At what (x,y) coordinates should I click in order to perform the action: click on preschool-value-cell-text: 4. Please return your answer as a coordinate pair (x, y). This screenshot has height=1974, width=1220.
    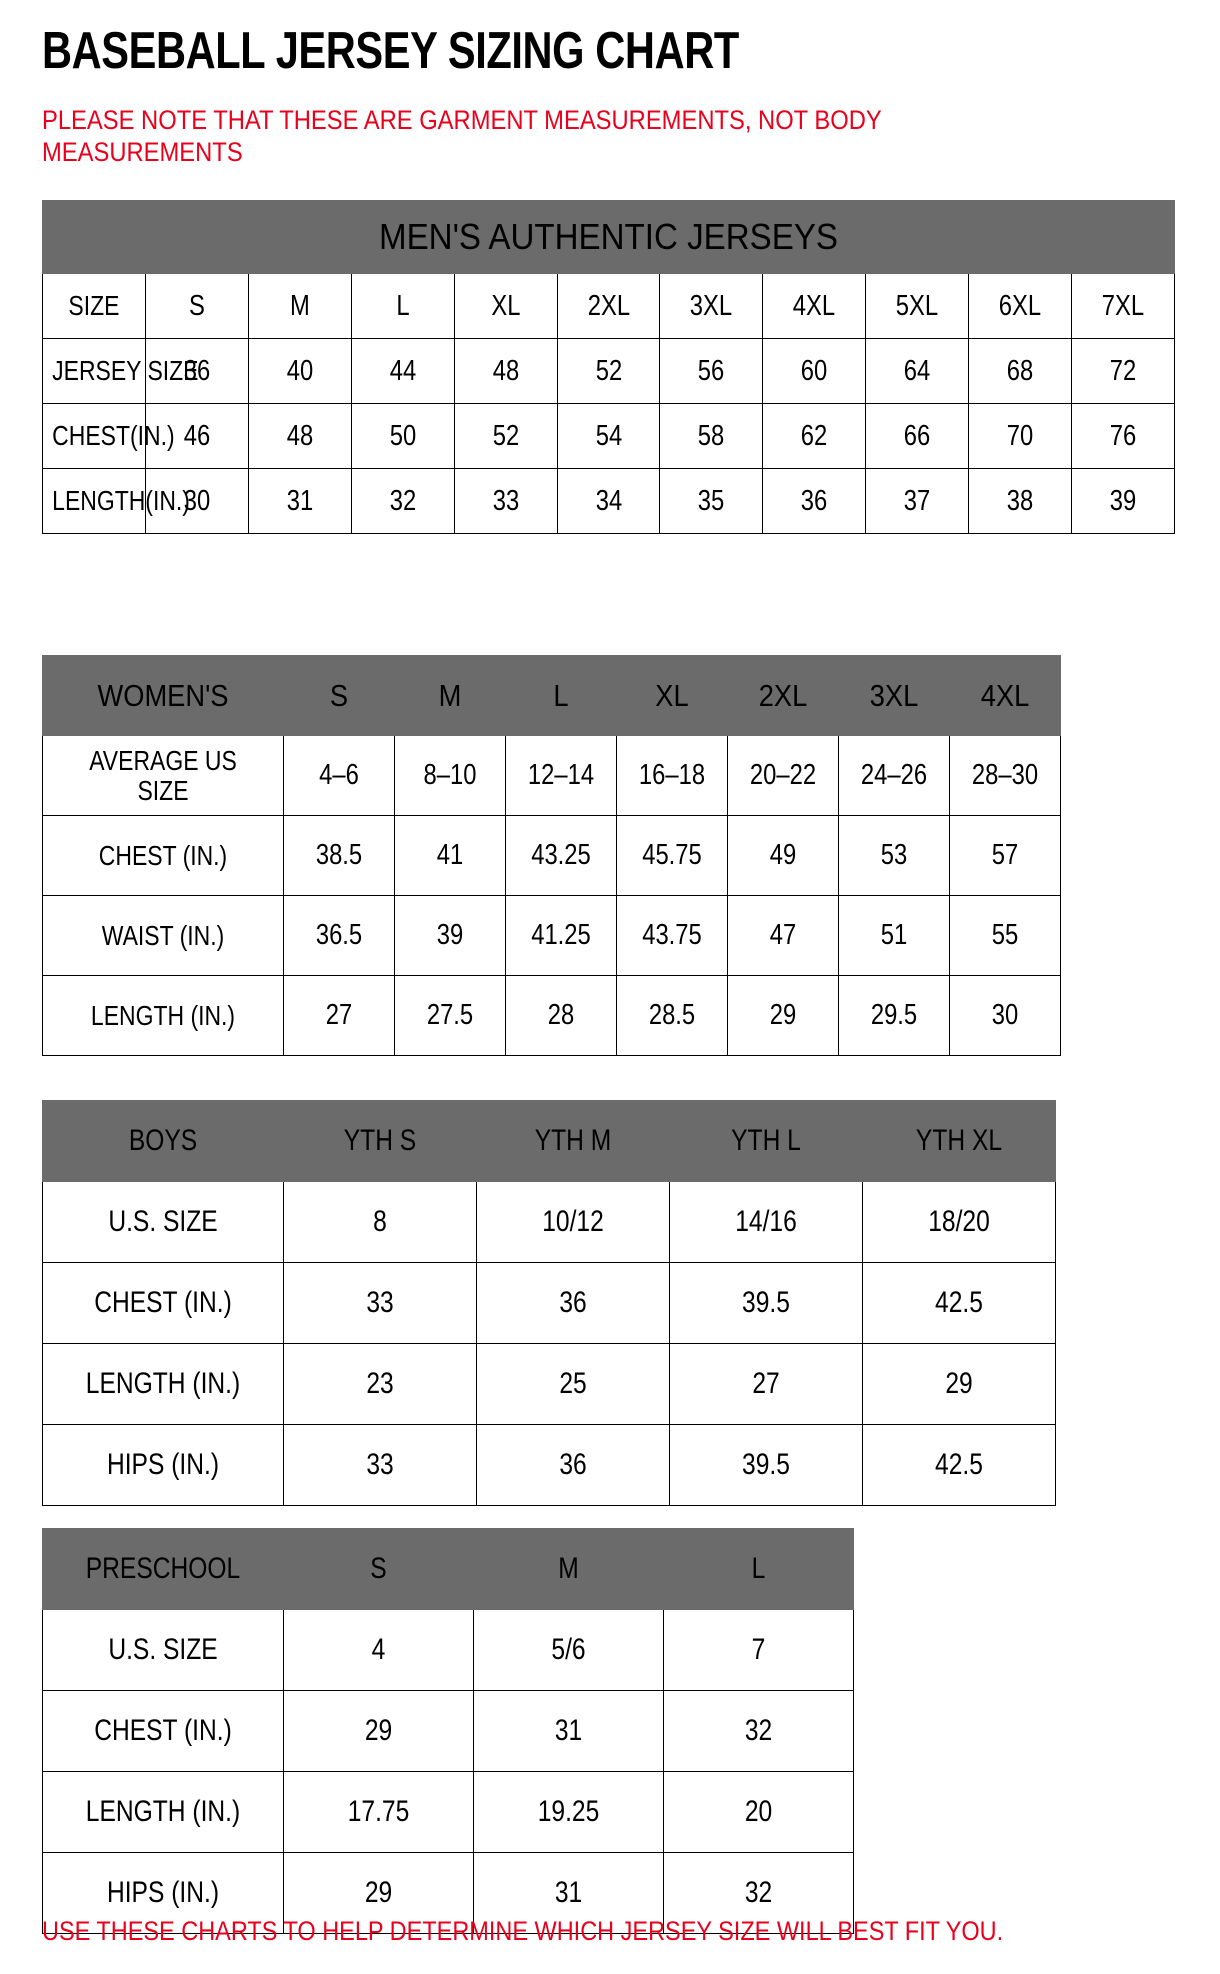
    Looking at the image, I should click on (378, 1649).